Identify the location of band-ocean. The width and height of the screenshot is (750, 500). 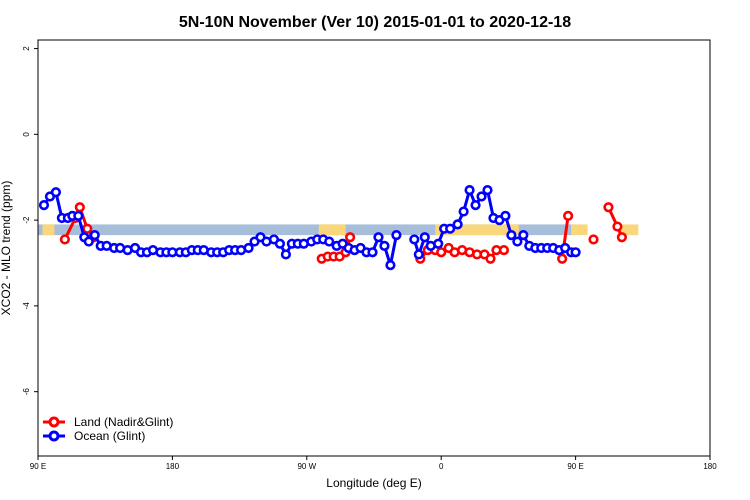
(307, 230).